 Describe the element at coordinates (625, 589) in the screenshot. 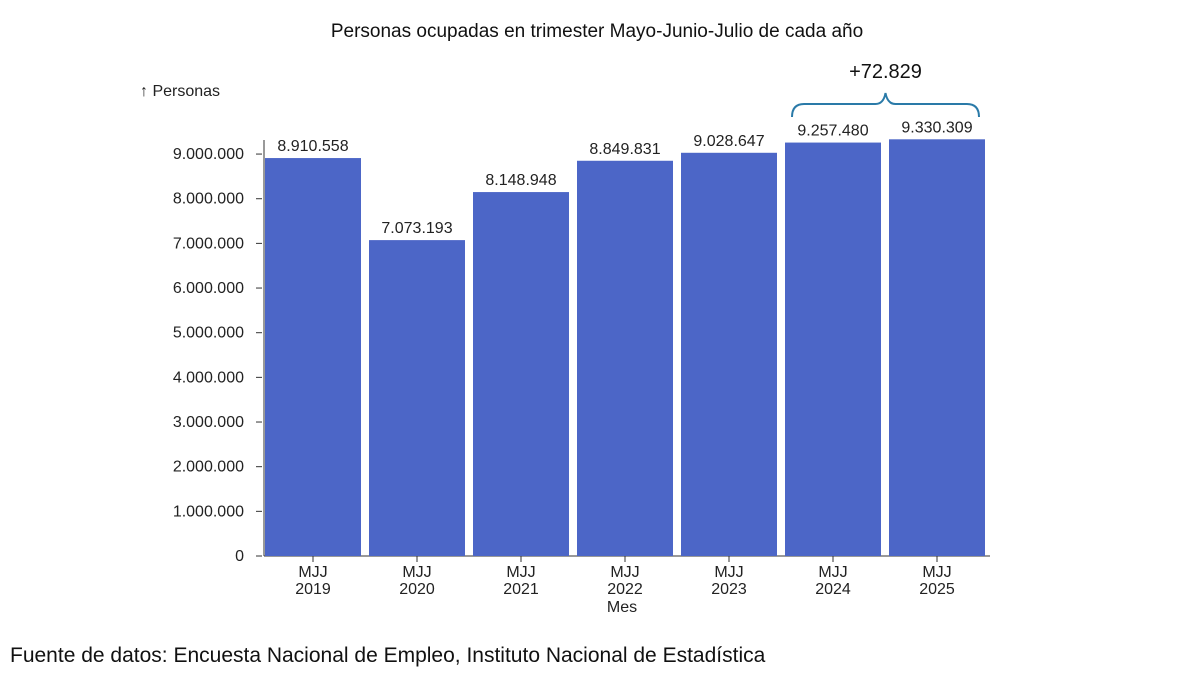

I see `x-tick-label-year: 2022` at that location.